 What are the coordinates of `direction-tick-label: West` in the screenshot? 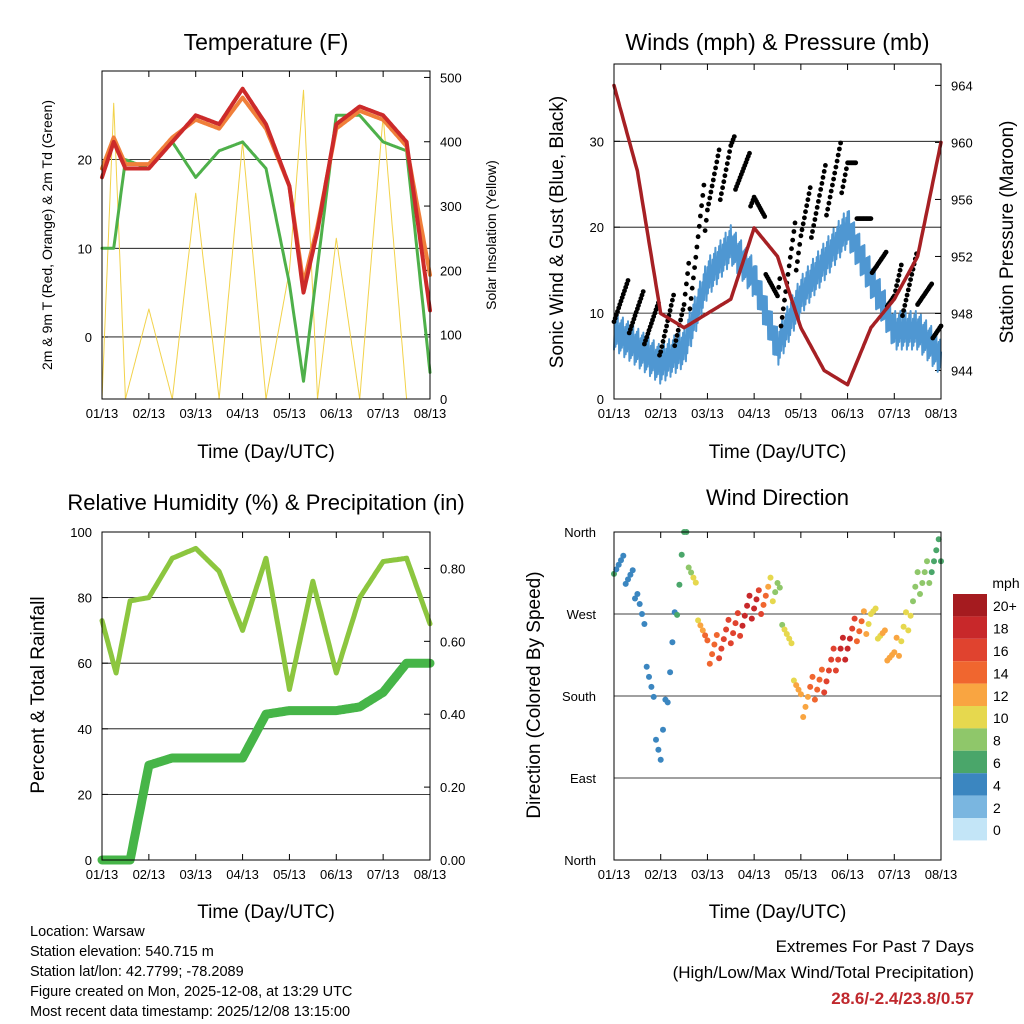 It's located at (582, 614).